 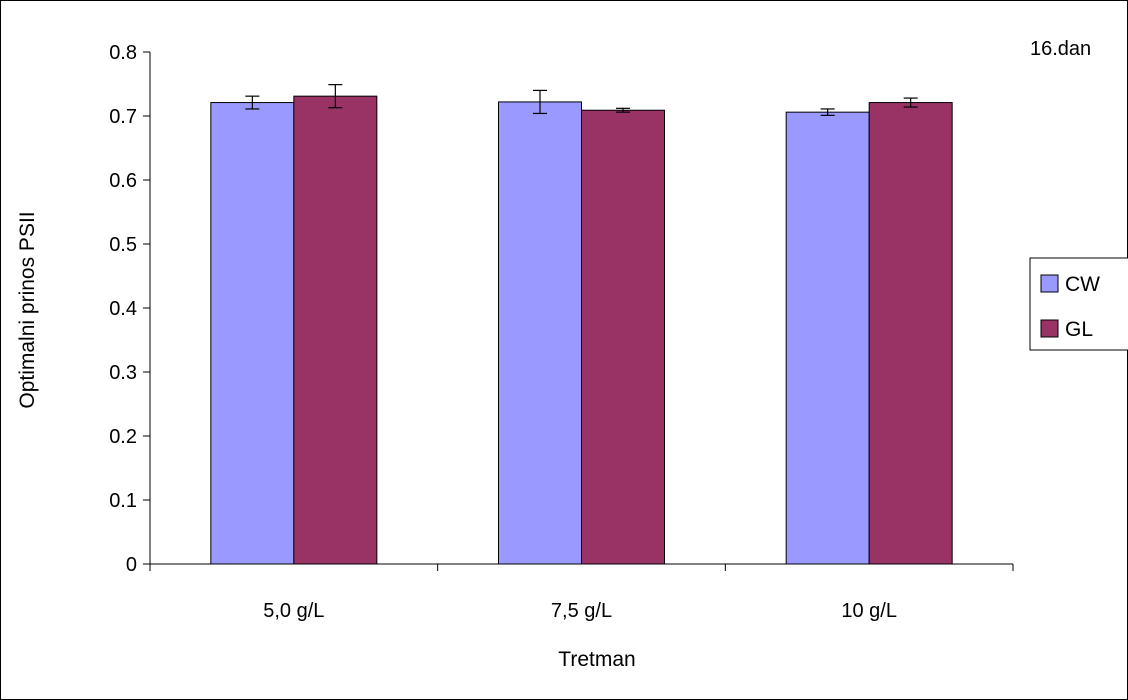 What do you see at coordinates (123, 245) in the screenshot?
I see `y-tick-label: 0.5` at bounding box center [123, 245].